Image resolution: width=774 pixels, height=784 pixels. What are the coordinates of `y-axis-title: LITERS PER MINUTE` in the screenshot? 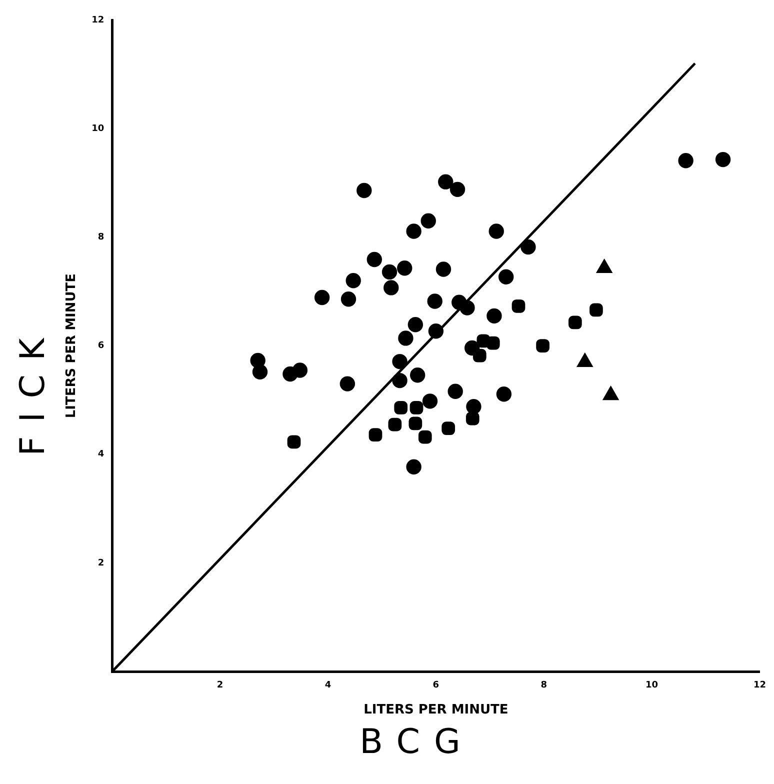 It's located at (72, 345).